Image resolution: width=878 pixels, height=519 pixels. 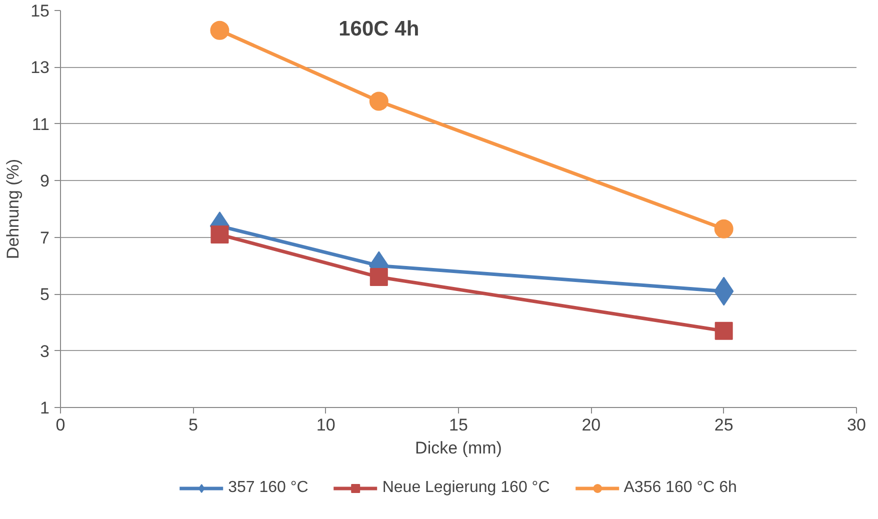 What do you see at coordinates (61, 425) in the screenshot?
I see `x-tick-label: 0` at bounding box center [61, 425].